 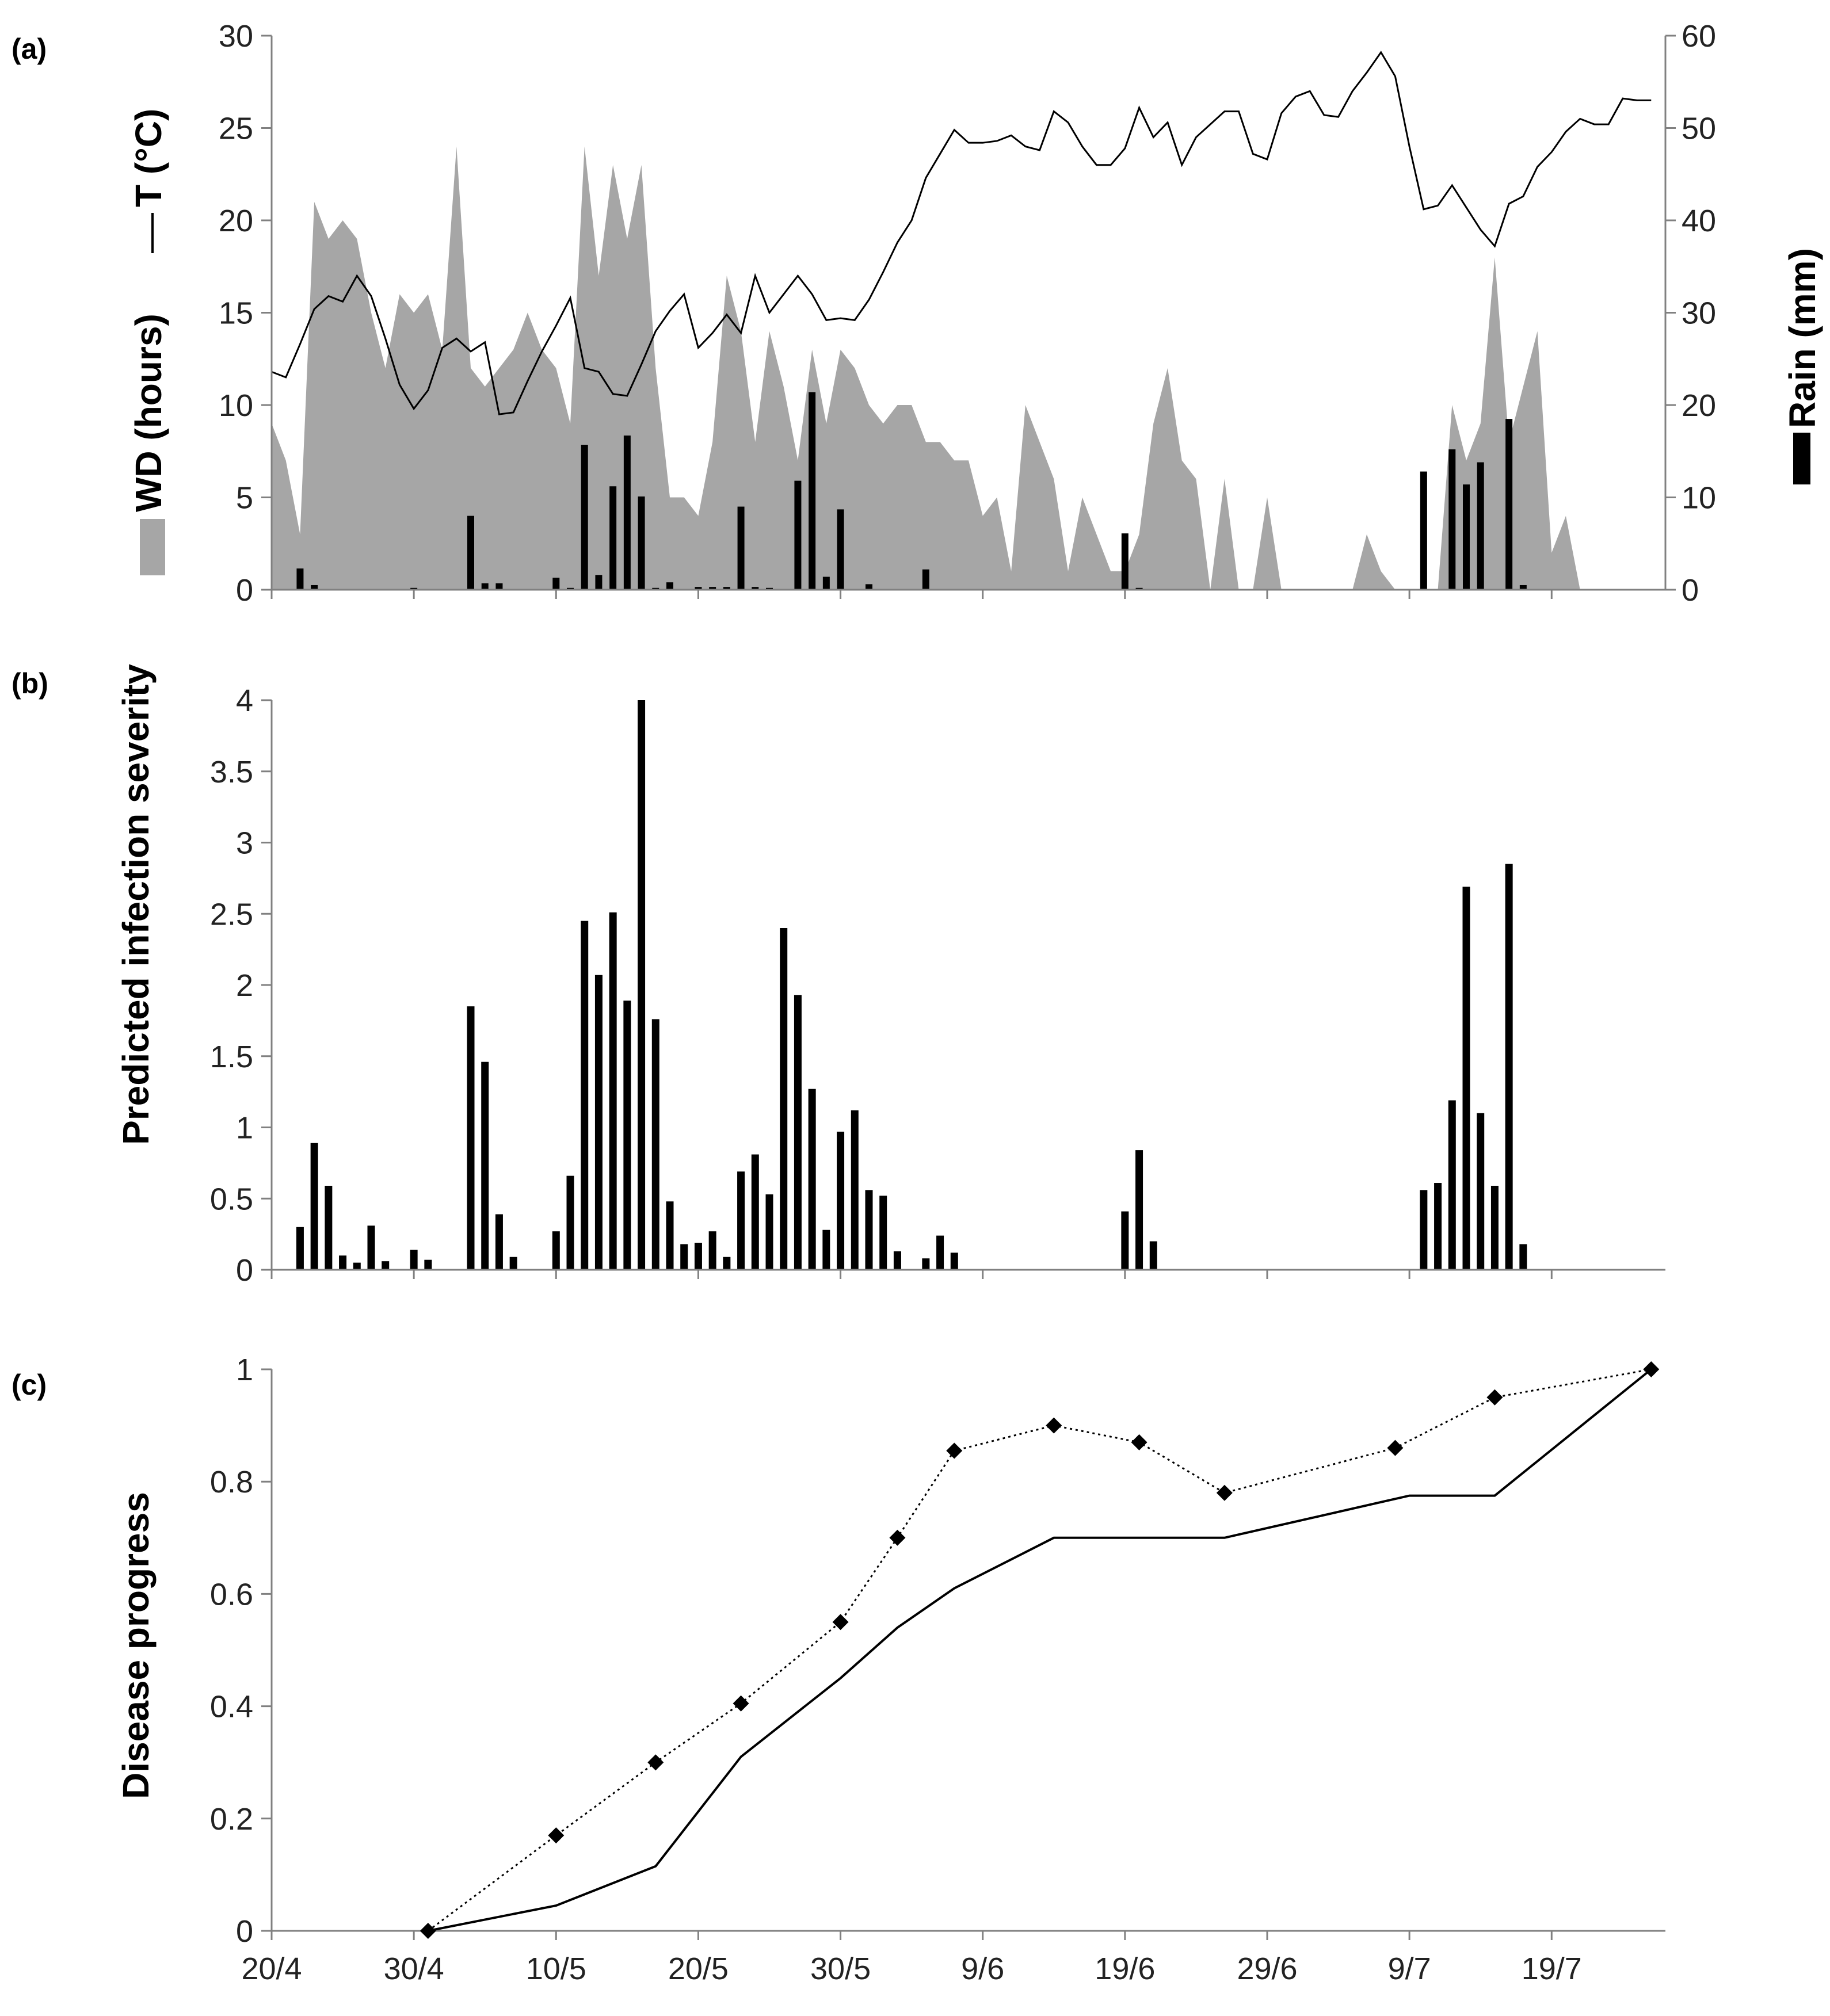 What do you see at coordinates (244, 985) in the screenshot?
I see `y-tick-label: 2` at bounding box center [244, 985].